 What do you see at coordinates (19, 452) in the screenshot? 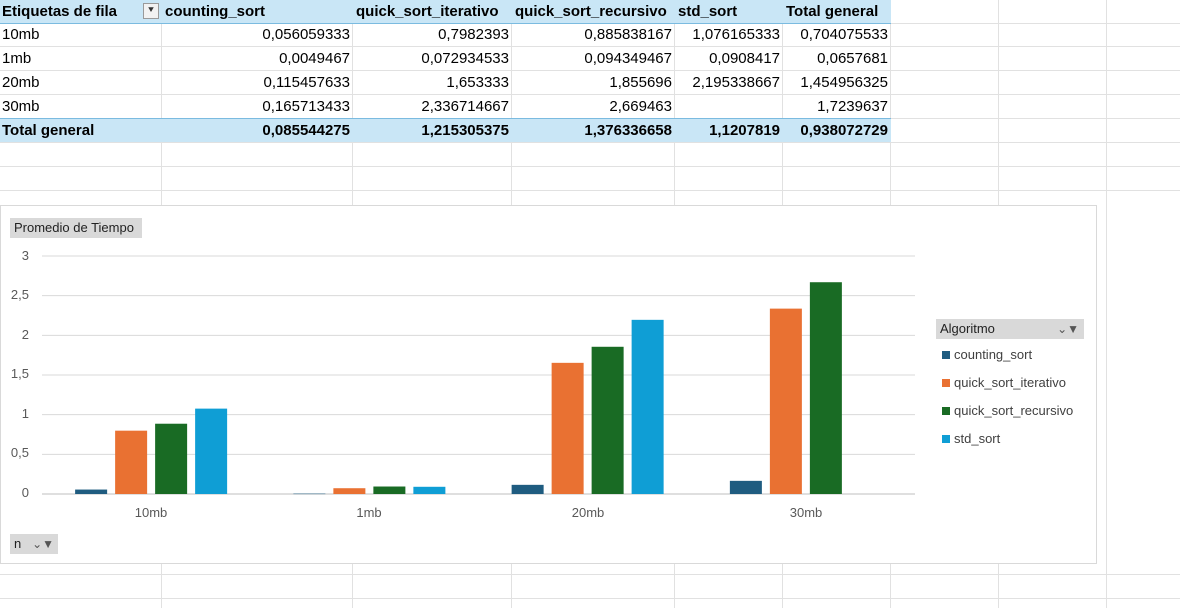
I see `y-tick-label: 0,5` at bounding box center [19, 452].